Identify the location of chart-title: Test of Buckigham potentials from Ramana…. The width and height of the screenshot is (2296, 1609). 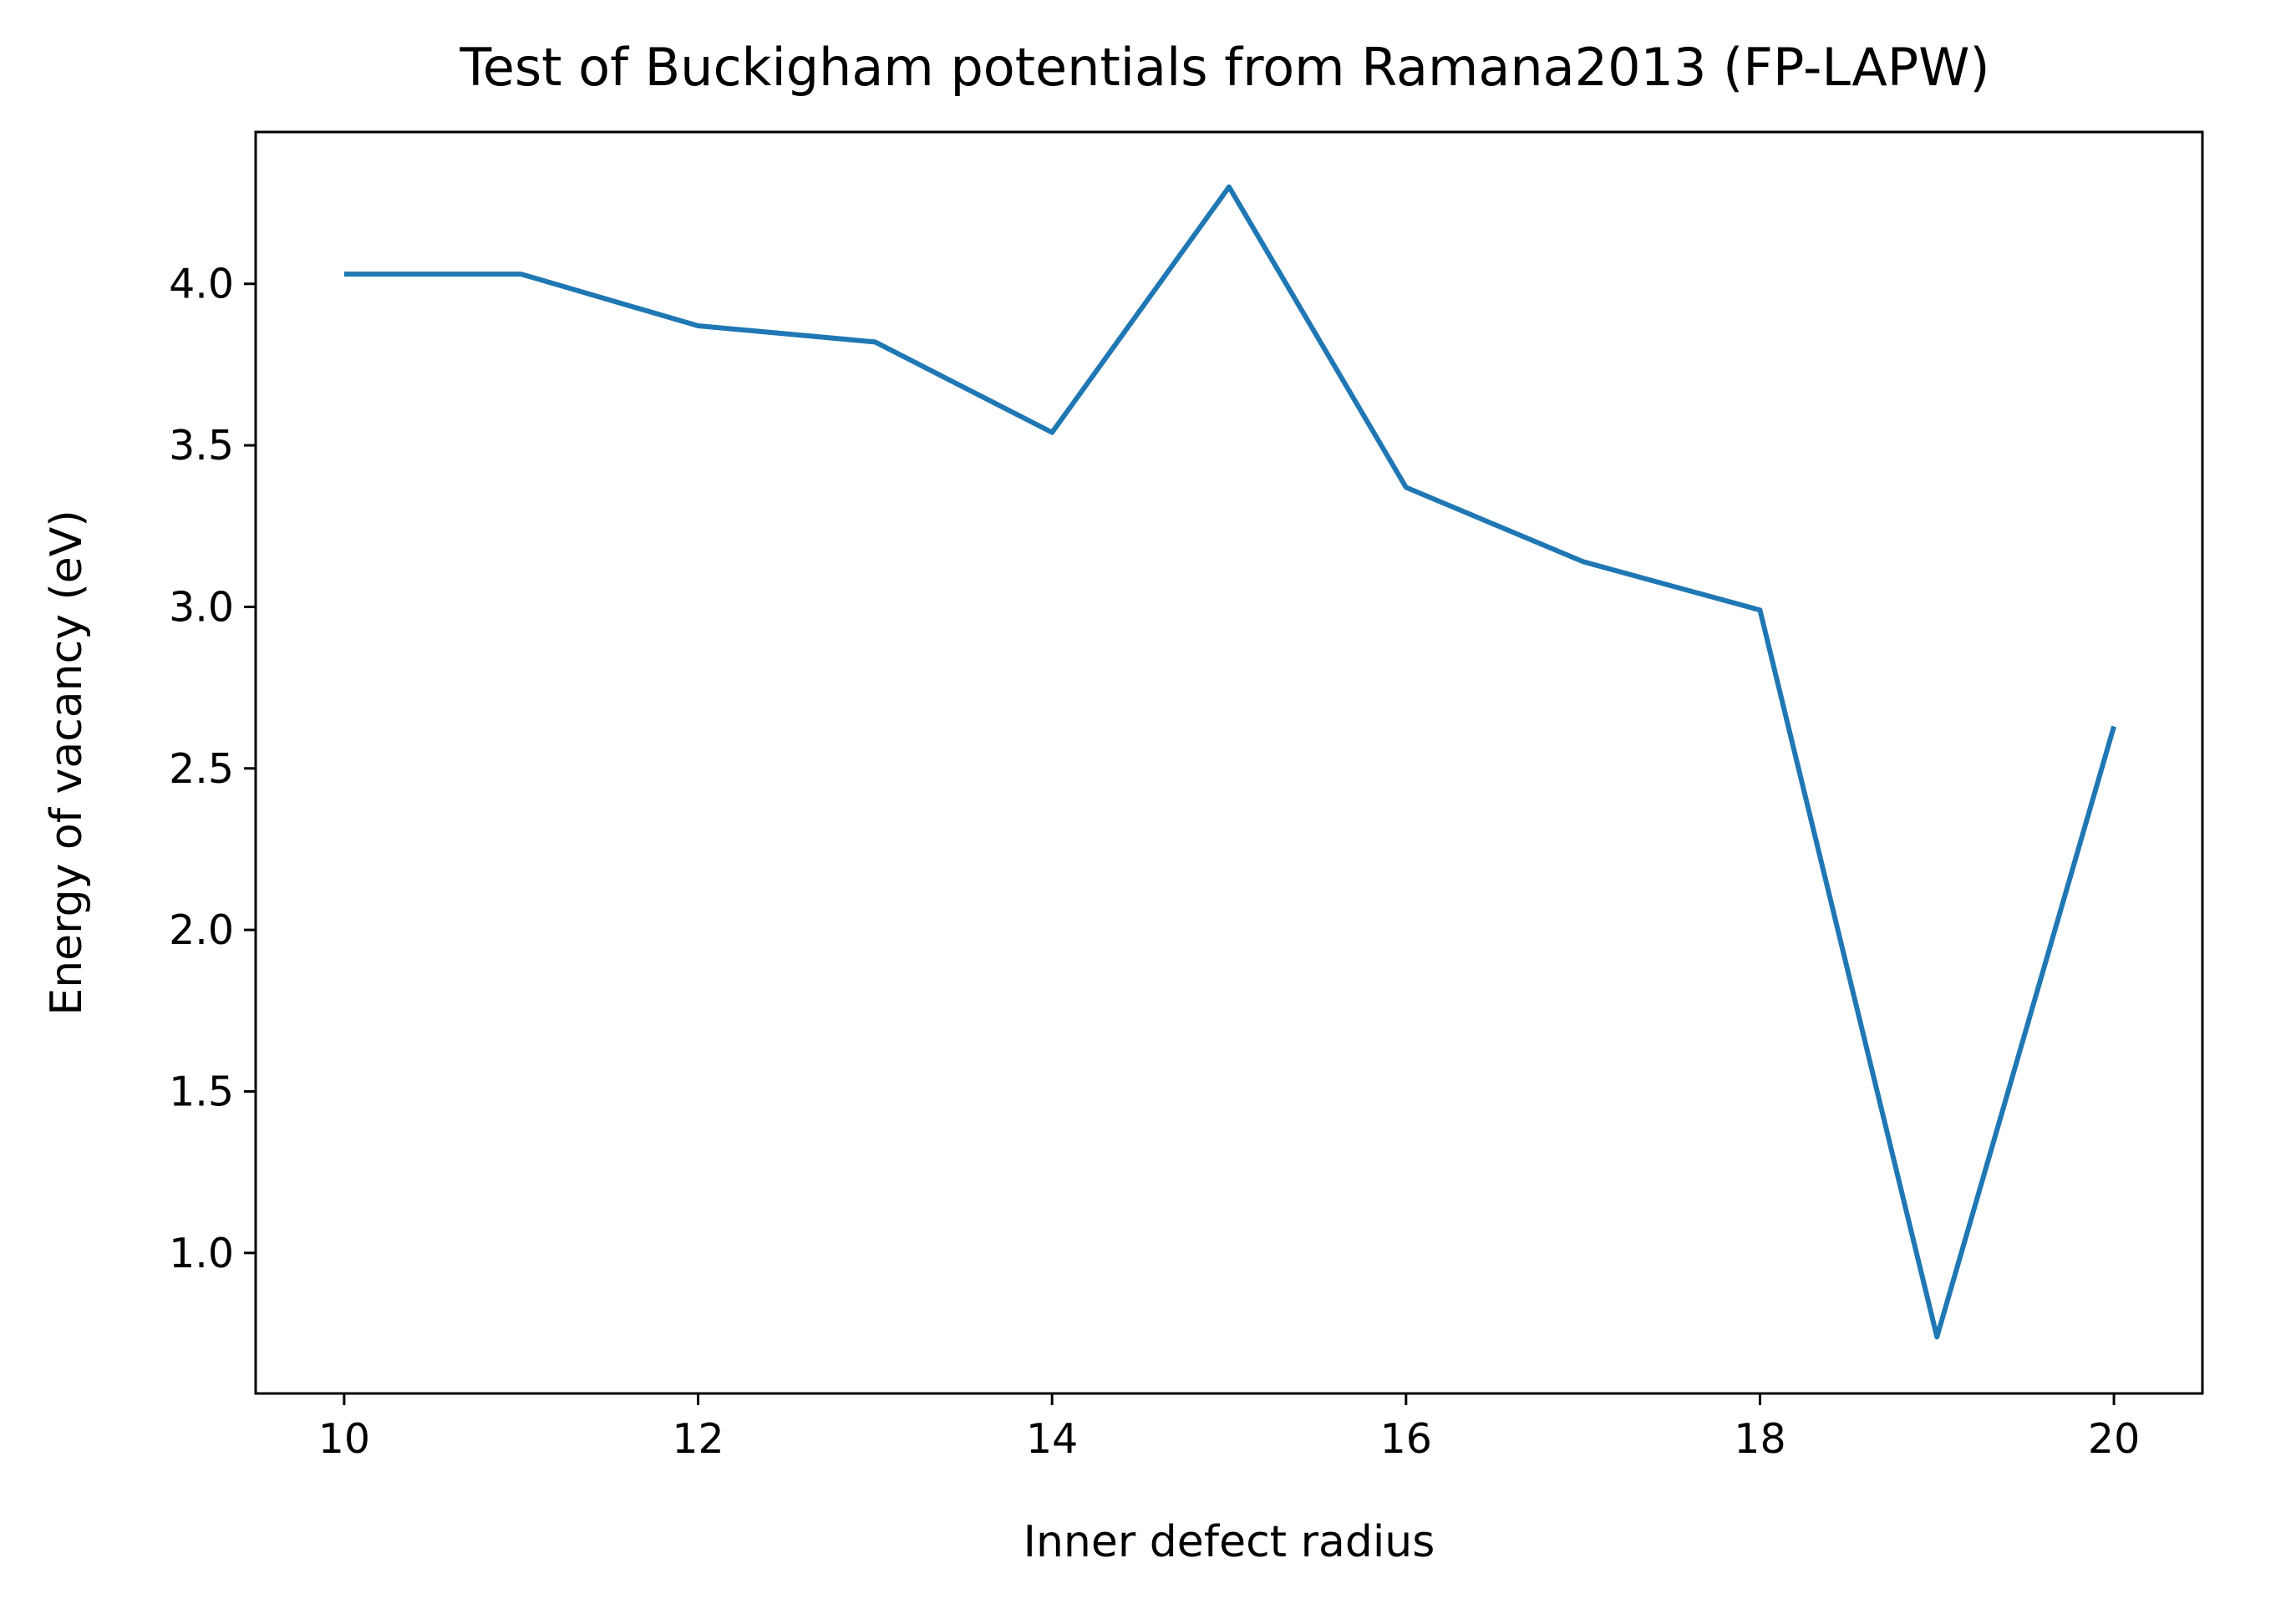
(1224, 67).